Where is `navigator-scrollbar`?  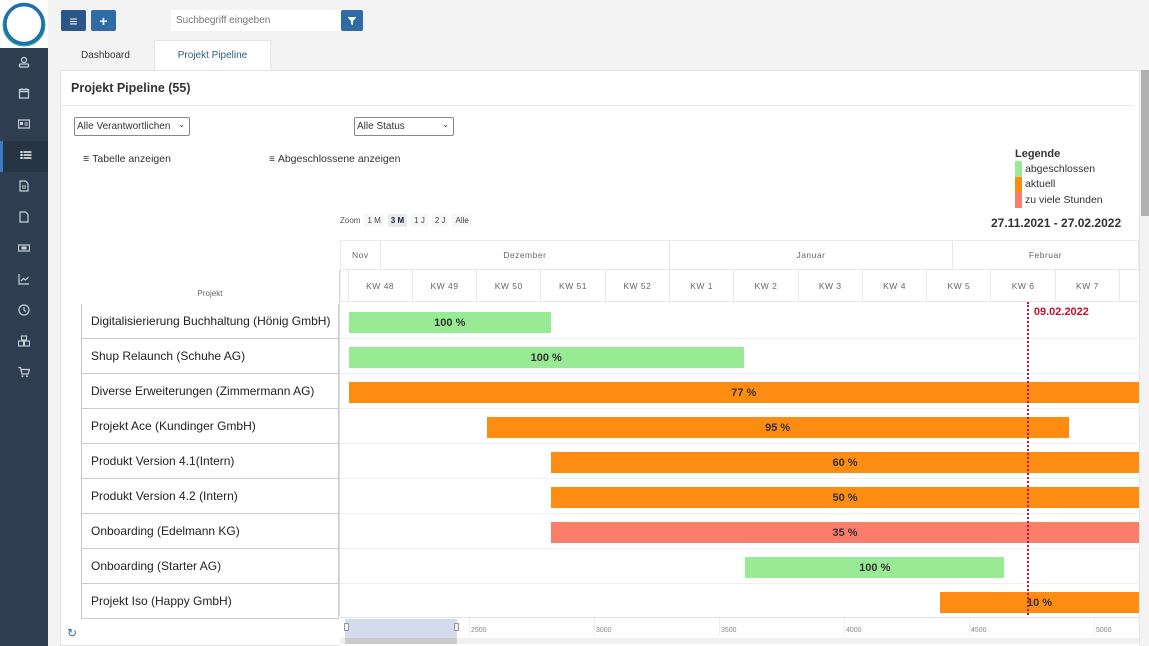 navigator-scrollbar is located at coordinates (739, 641).